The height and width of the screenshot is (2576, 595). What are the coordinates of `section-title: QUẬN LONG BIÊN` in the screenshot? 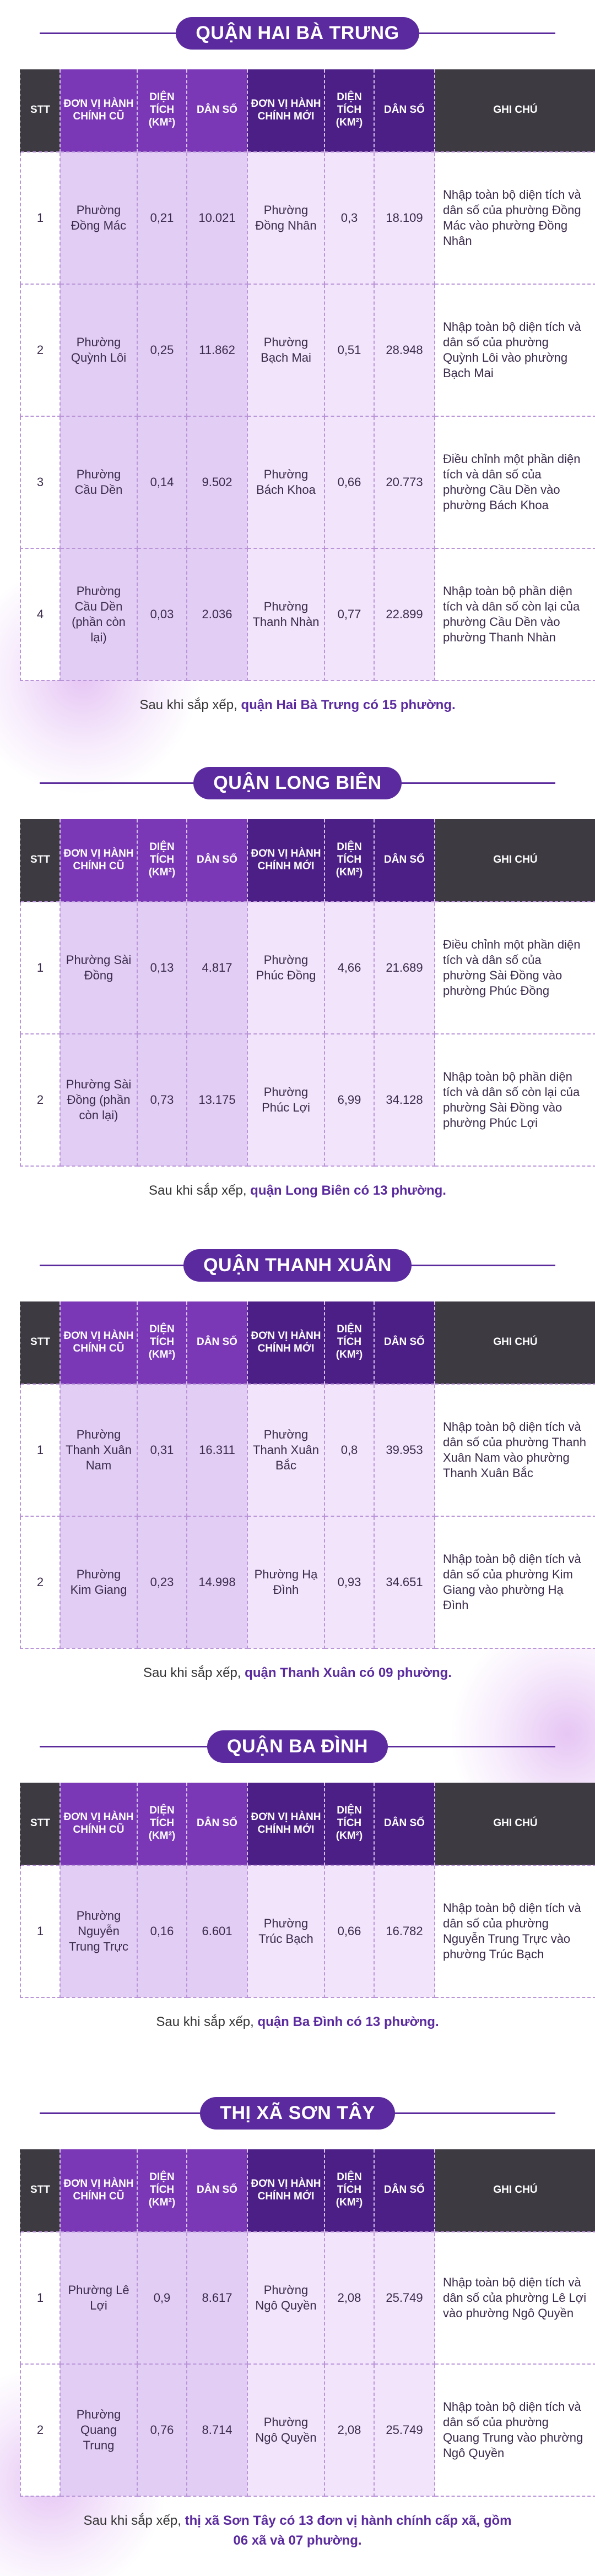 It's located at (297, 782).